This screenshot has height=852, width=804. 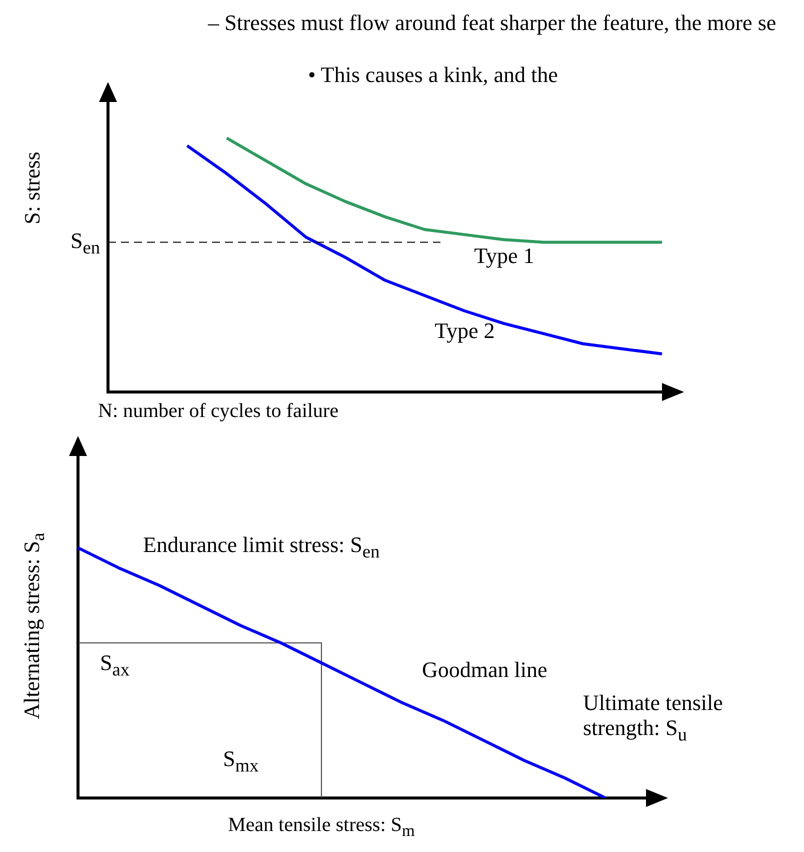 I want to click on text: • This causes a kink, and the, so click(x=433, y=75).